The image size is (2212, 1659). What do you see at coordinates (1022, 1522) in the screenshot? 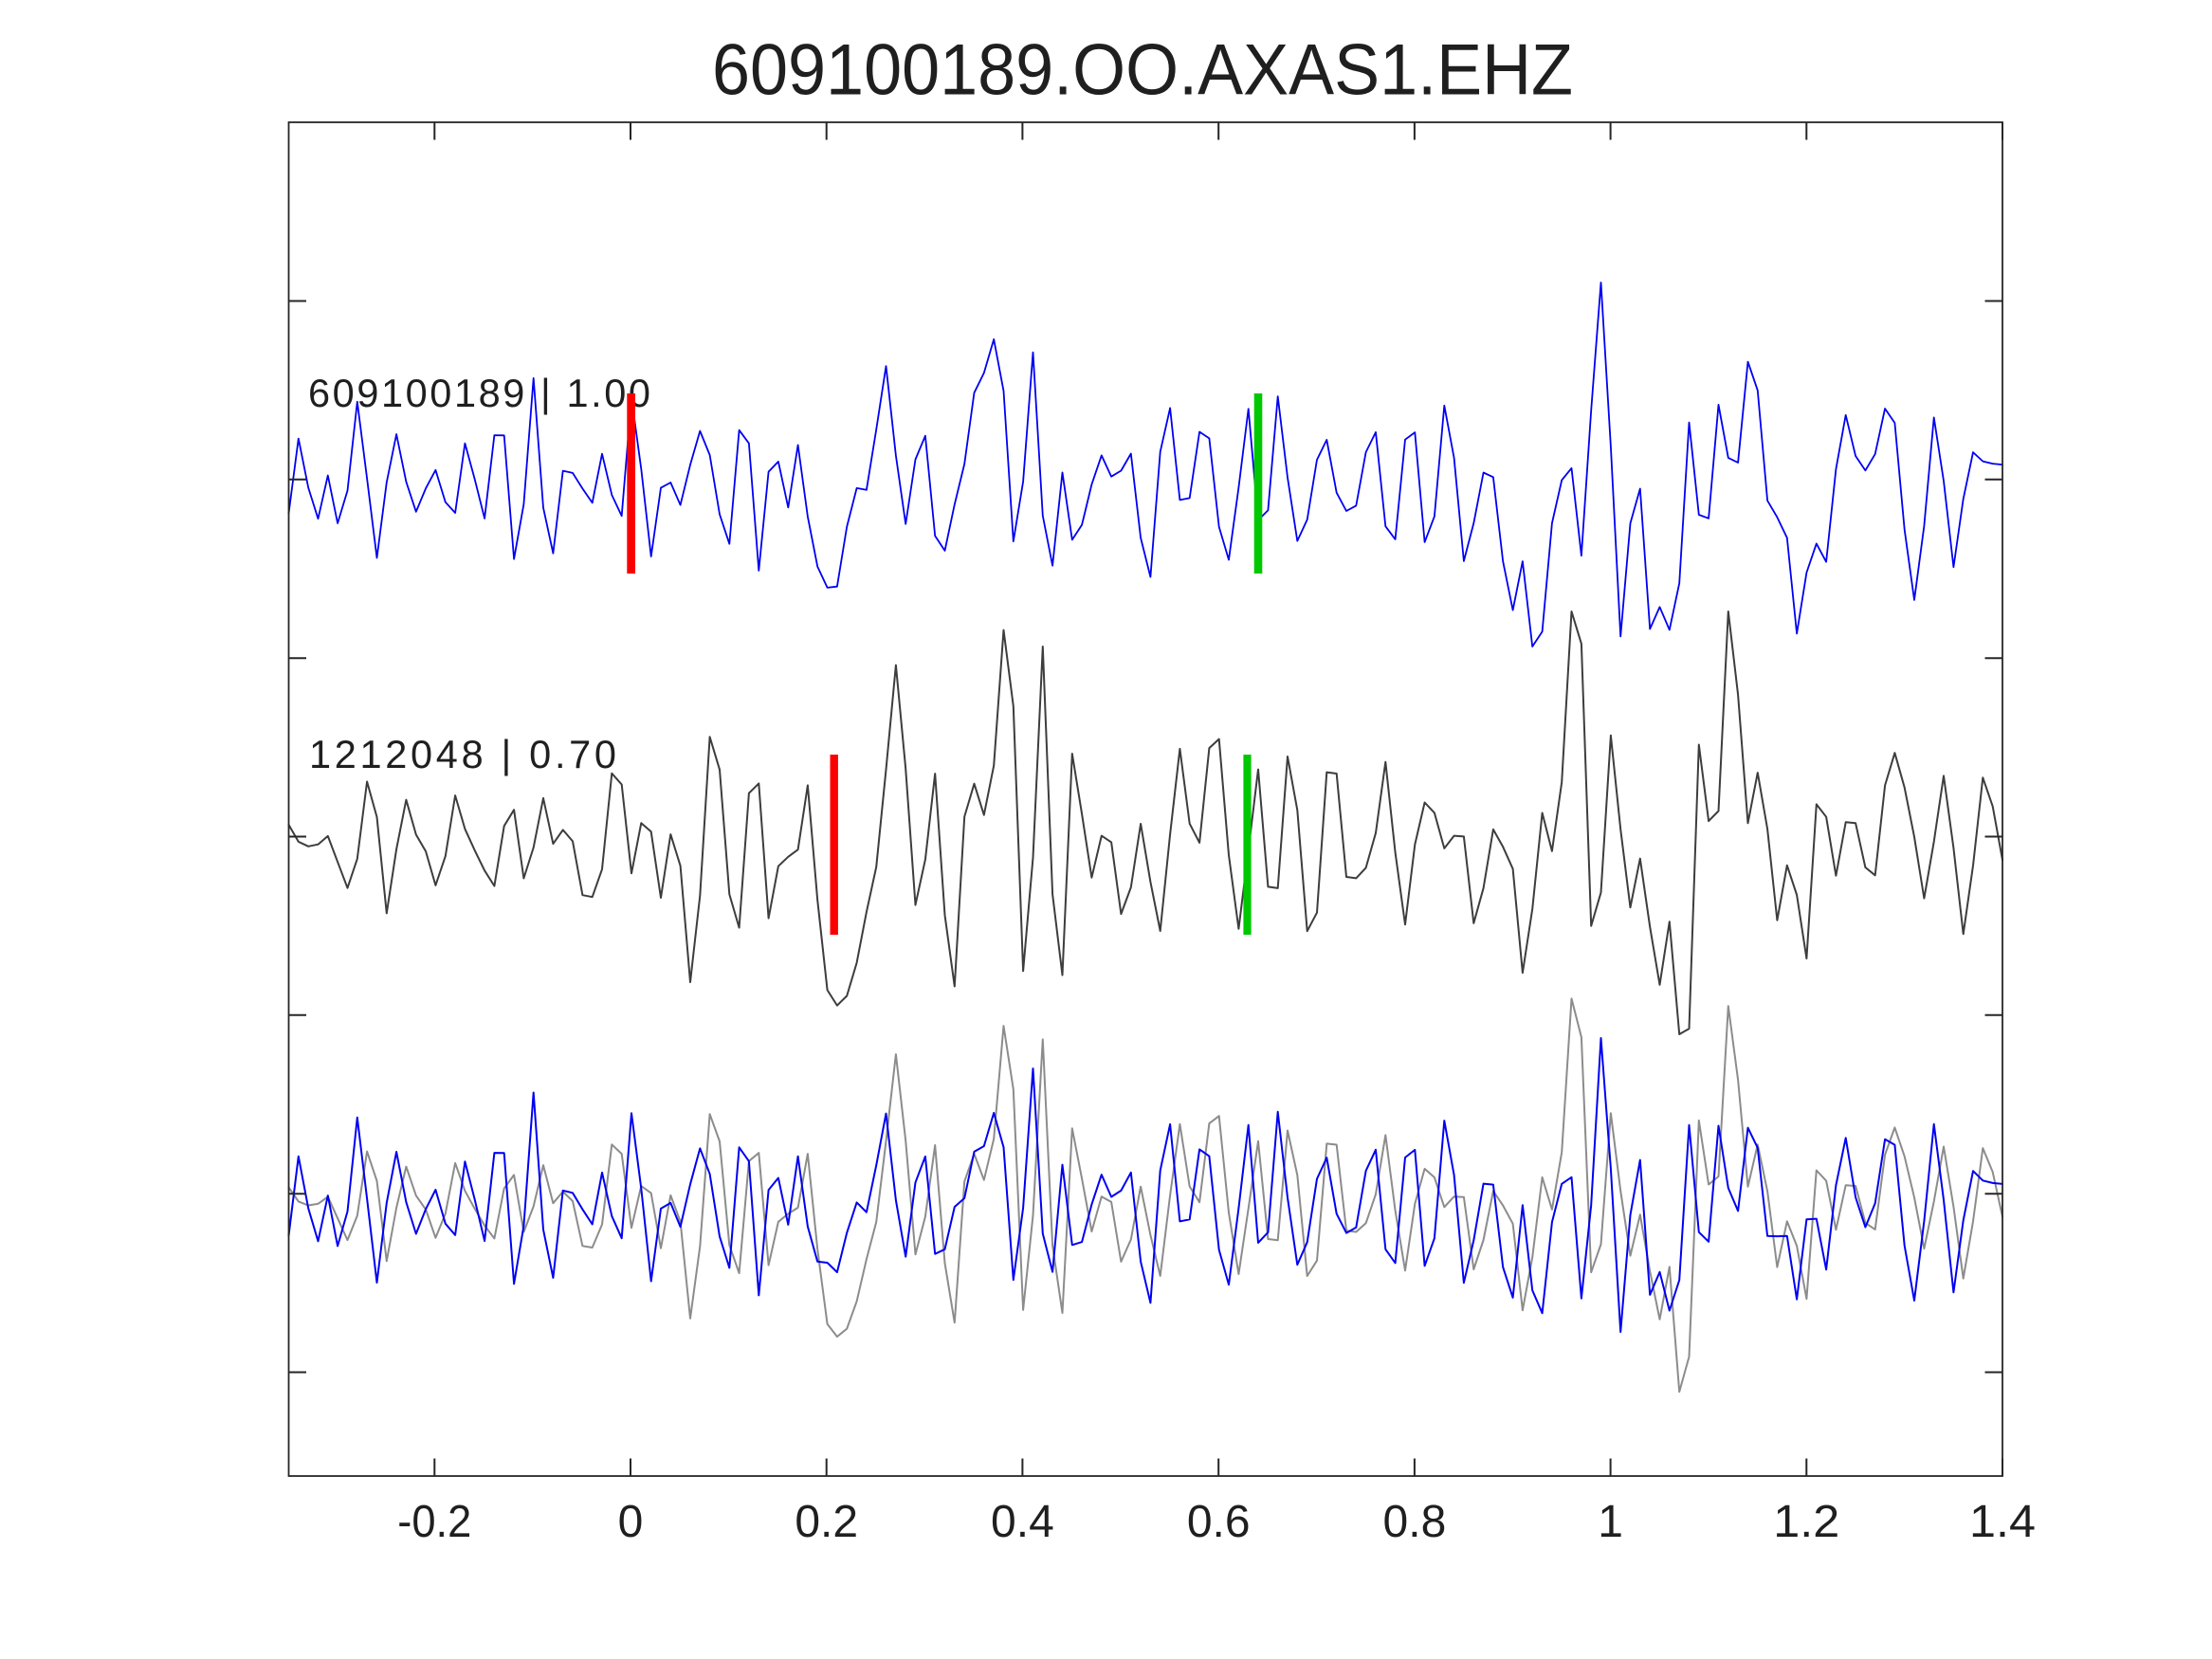
I see `svg-text: 0.4` at bounding box center [1022, 1522].